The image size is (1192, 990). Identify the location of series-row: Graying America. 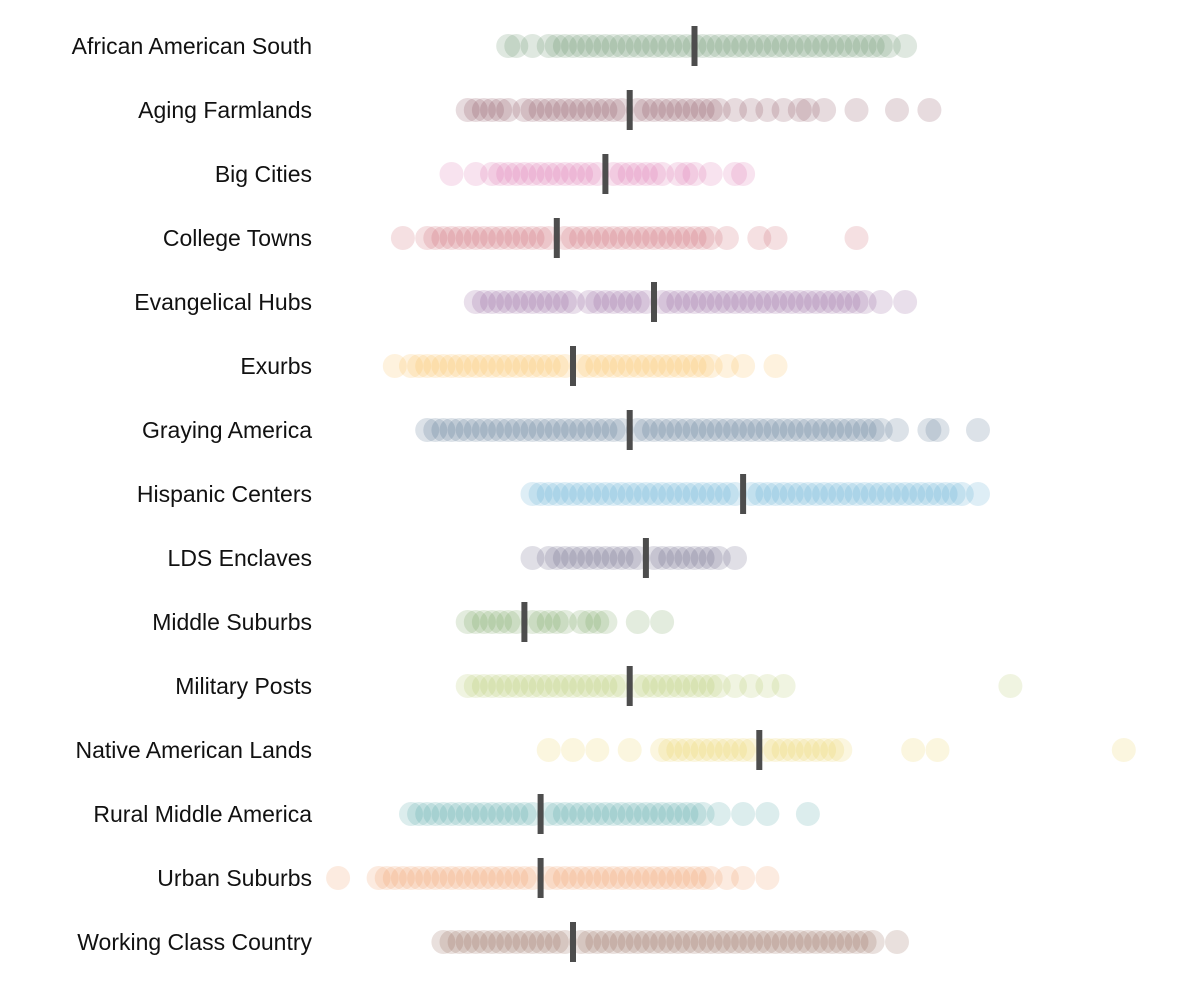
(566, 430).